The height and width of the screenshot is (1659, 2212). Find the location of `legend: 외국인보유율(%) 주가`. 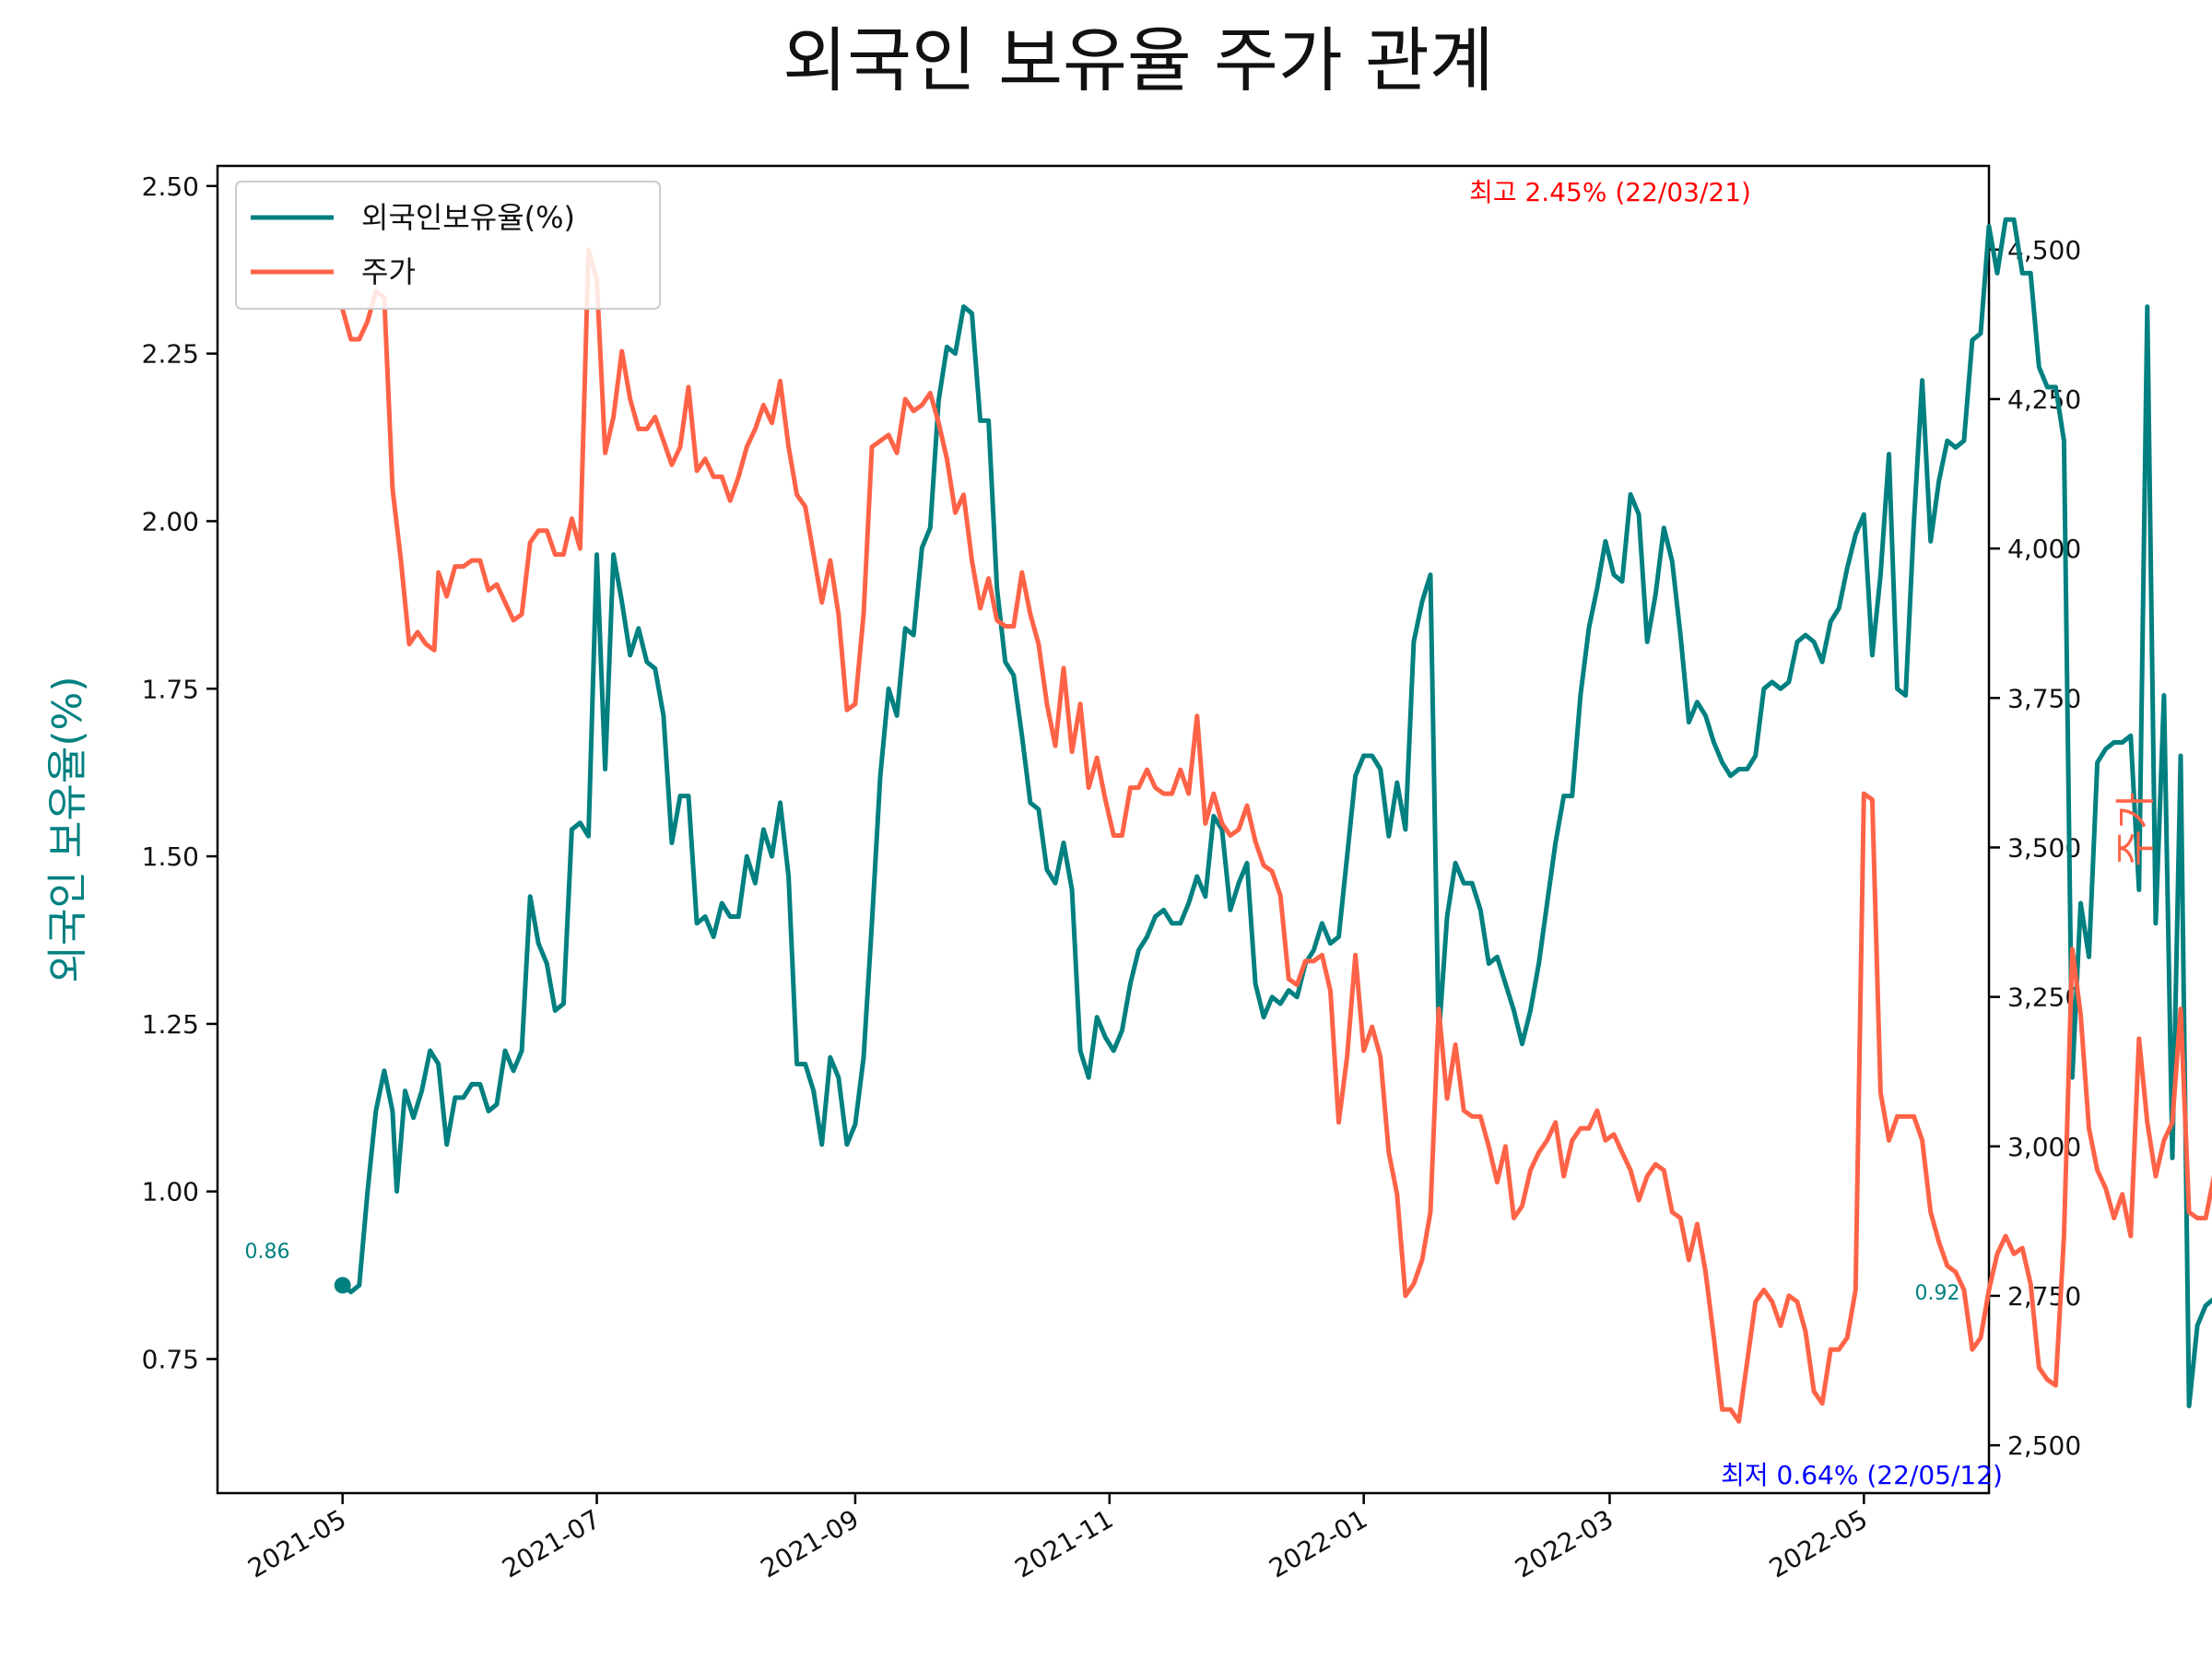

legend: 외국인보유율(%) 주가 is located at coordinates (448, 245).